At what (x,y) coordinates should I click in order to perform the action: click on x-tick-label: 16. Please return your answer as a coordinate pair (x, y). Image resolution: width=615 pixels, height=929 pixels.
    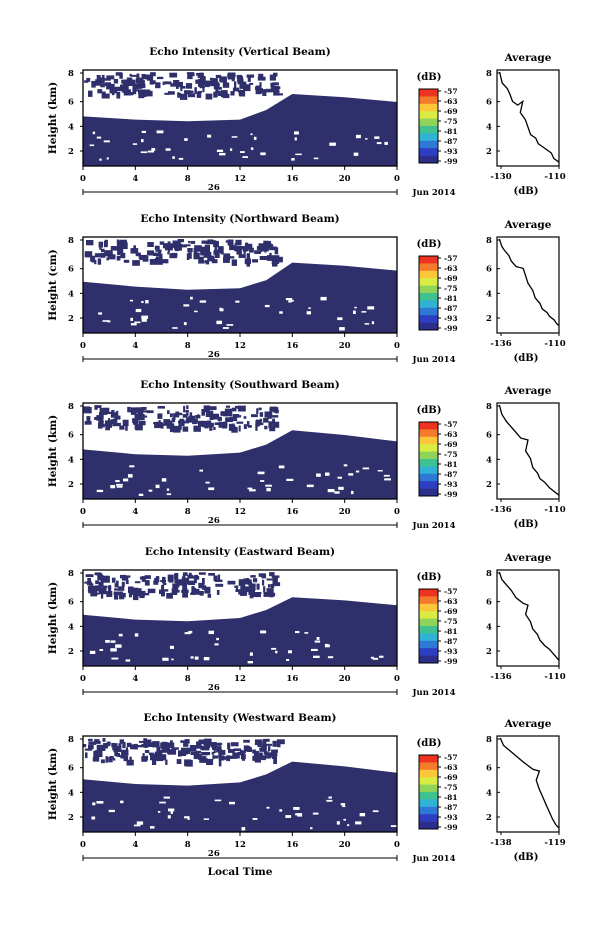
    Looking at the image, I should click on (292, 179).